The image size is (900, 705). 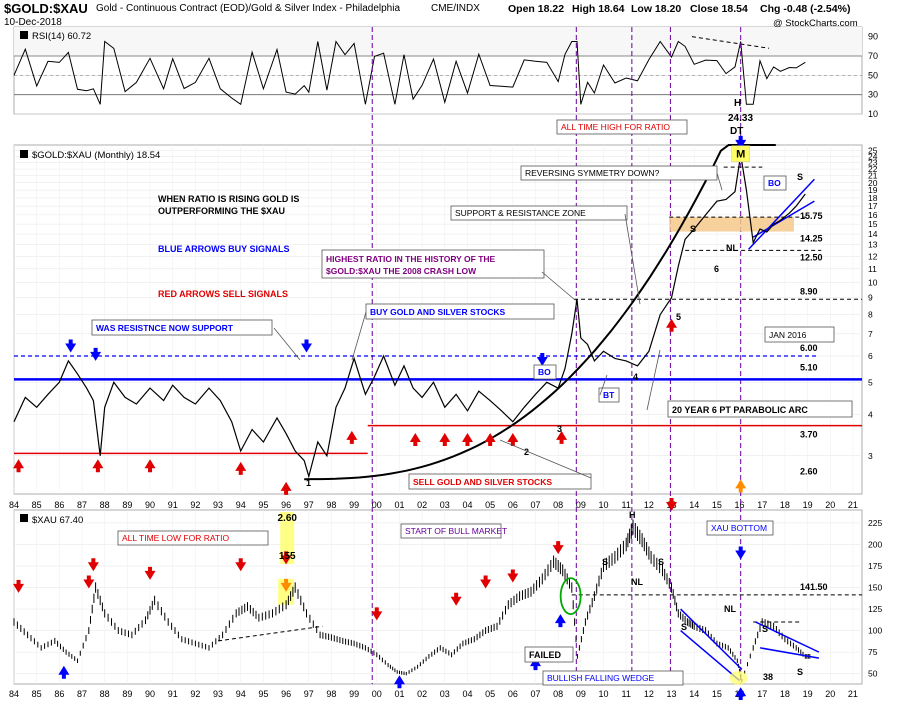 I want to click on xau-h-label: H, so click(x=632, y=515).